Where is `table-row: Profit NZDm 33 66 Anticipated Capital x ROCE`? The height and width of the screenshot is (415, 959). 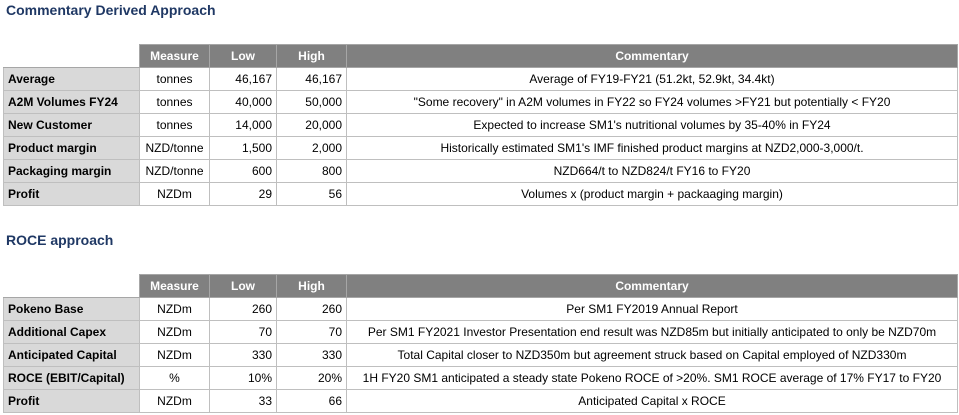
table-row: Profit NZDm 33 66 Anticipated Capital x ROCE is located at coordinates (480, 401).